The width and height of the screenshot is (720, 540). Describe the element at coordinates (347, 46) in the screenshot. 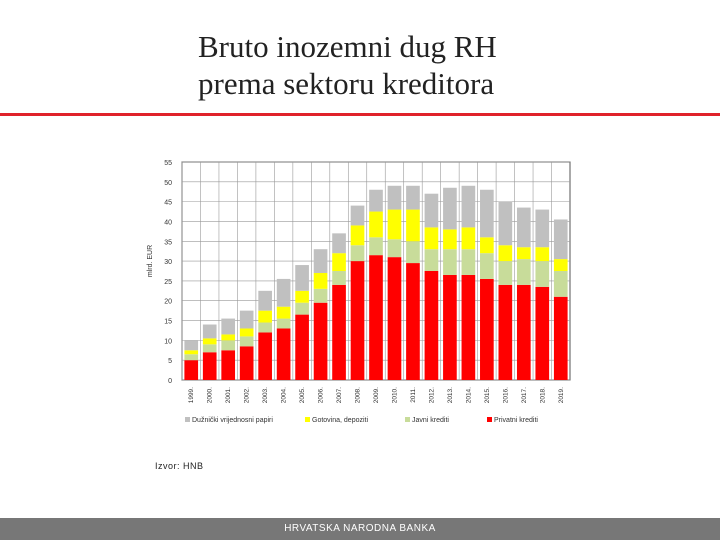

I see `slide-title-line-1: Bruto inozemni dug RH` at that location.